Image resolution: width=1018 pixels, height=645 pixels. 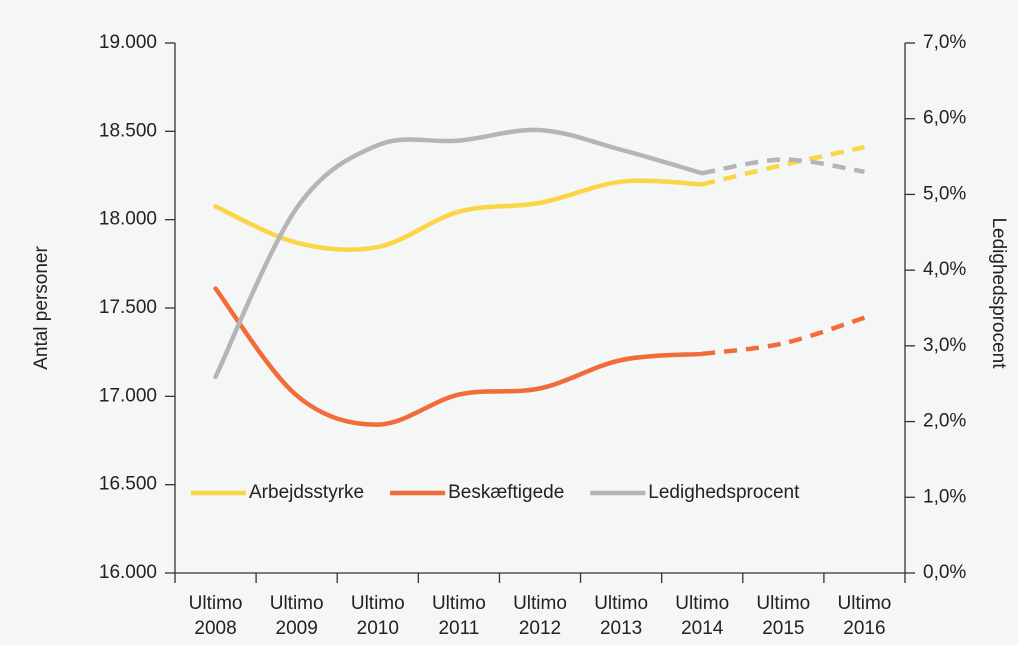 I want to click on y2-tick-label: 2,0%, so click(x=944, y=421).